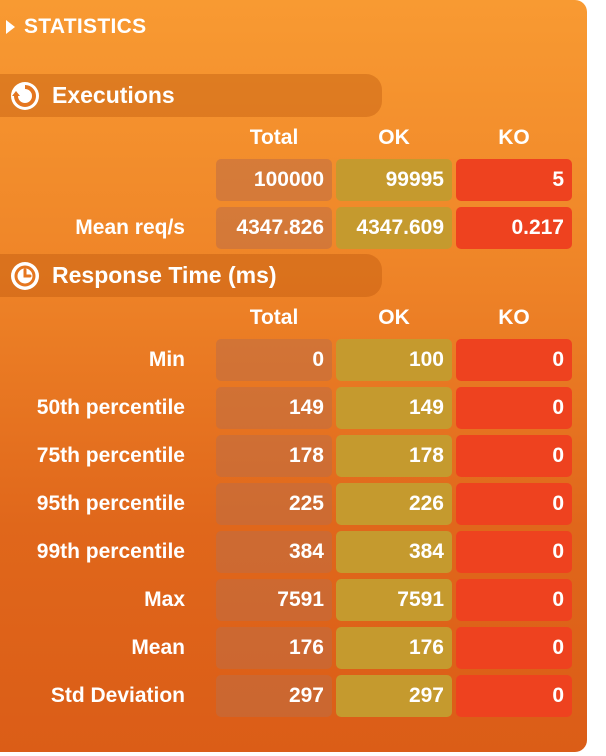  Describe the element at coordinates (274, 504) in the screenshot. I see `table-cell-total: 225` at that location.